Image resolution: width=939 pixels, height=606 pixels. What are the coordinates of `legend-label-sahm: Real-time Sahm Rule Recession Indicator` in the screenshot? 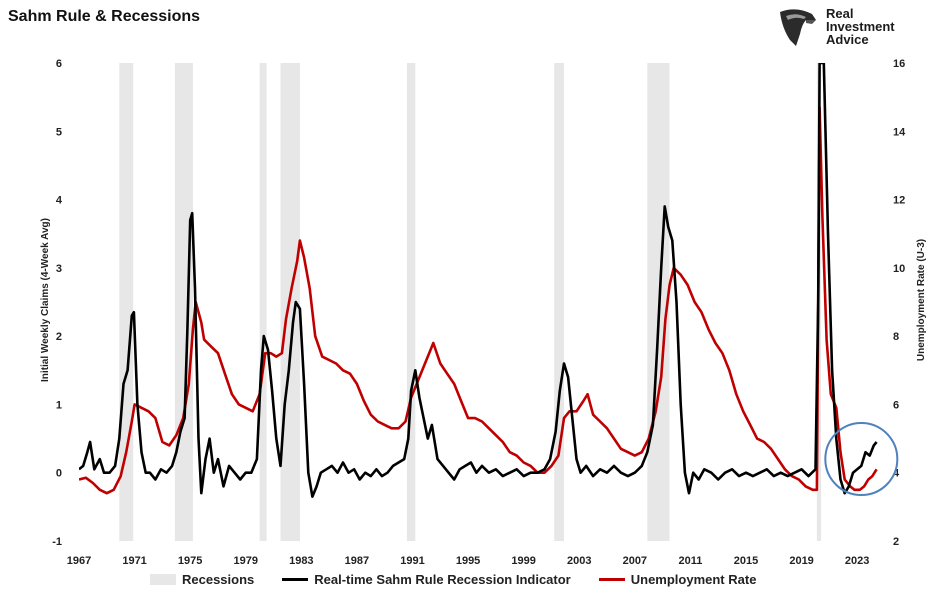 It's located at (442, 579).